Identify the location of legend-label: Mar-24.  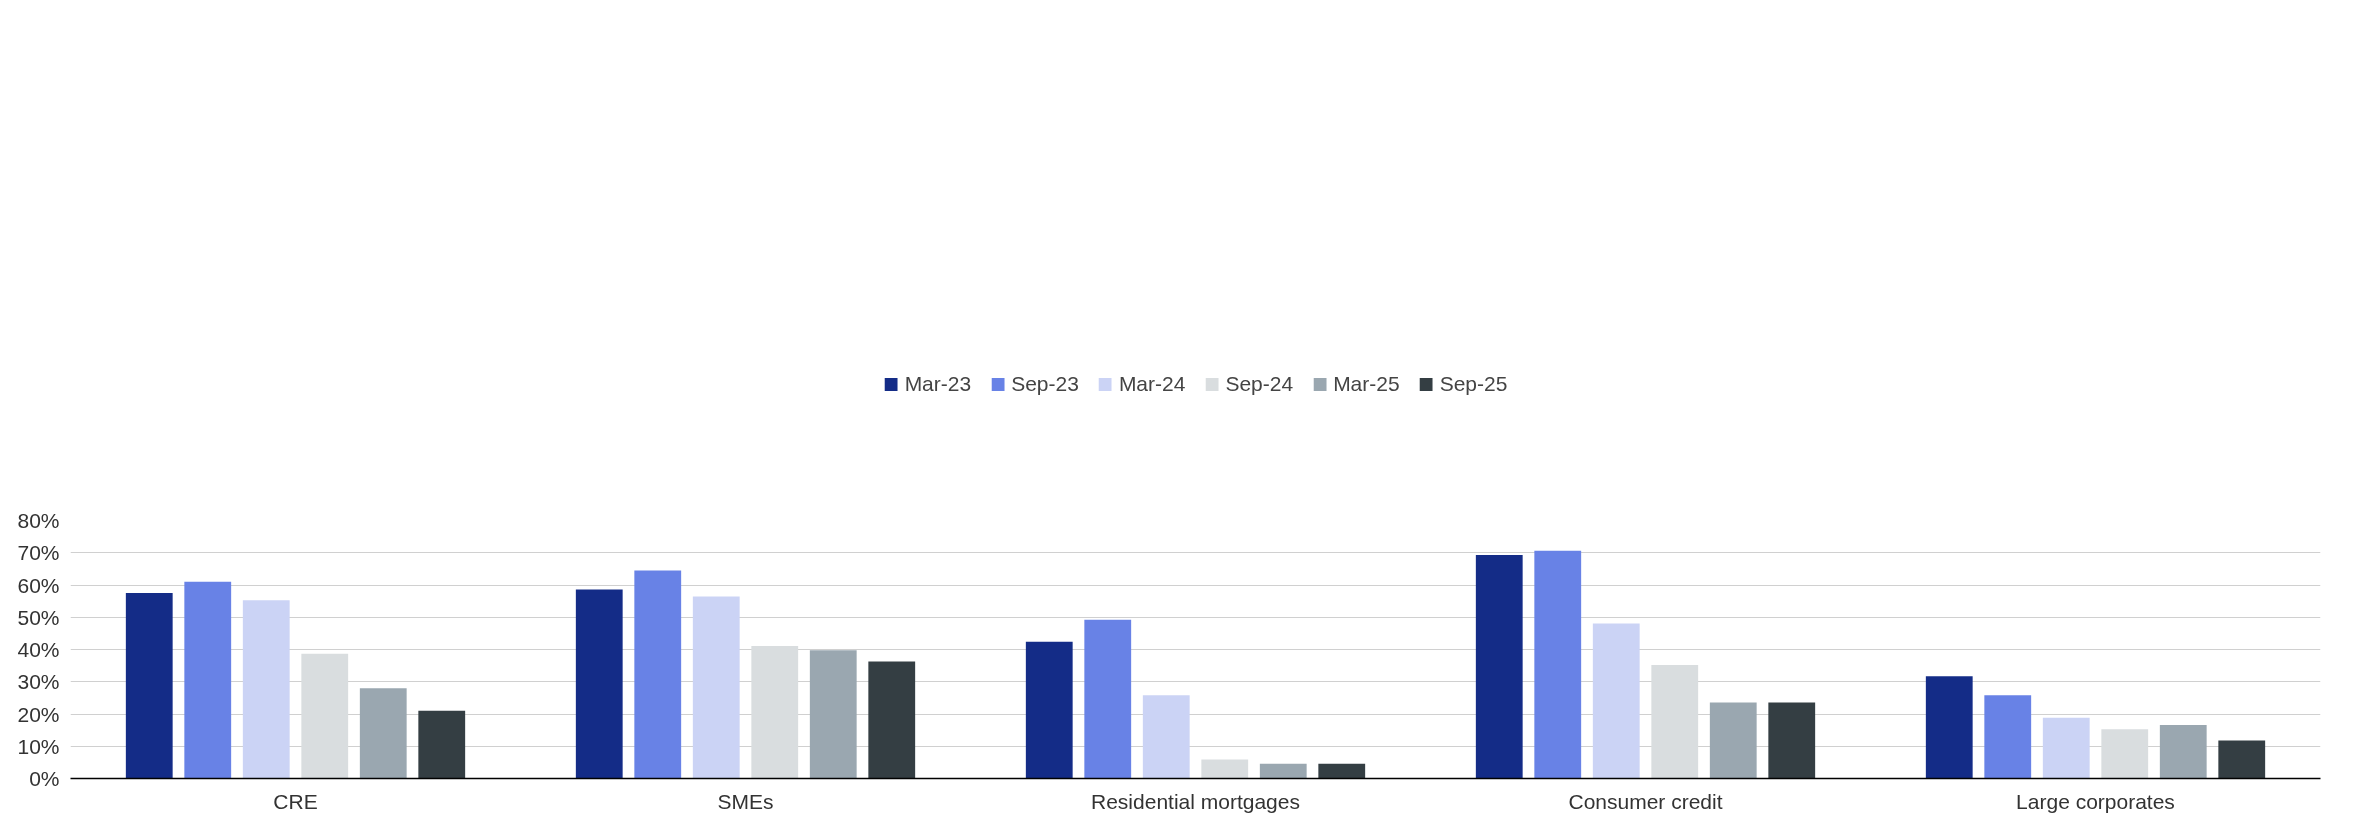
(1152, 384).